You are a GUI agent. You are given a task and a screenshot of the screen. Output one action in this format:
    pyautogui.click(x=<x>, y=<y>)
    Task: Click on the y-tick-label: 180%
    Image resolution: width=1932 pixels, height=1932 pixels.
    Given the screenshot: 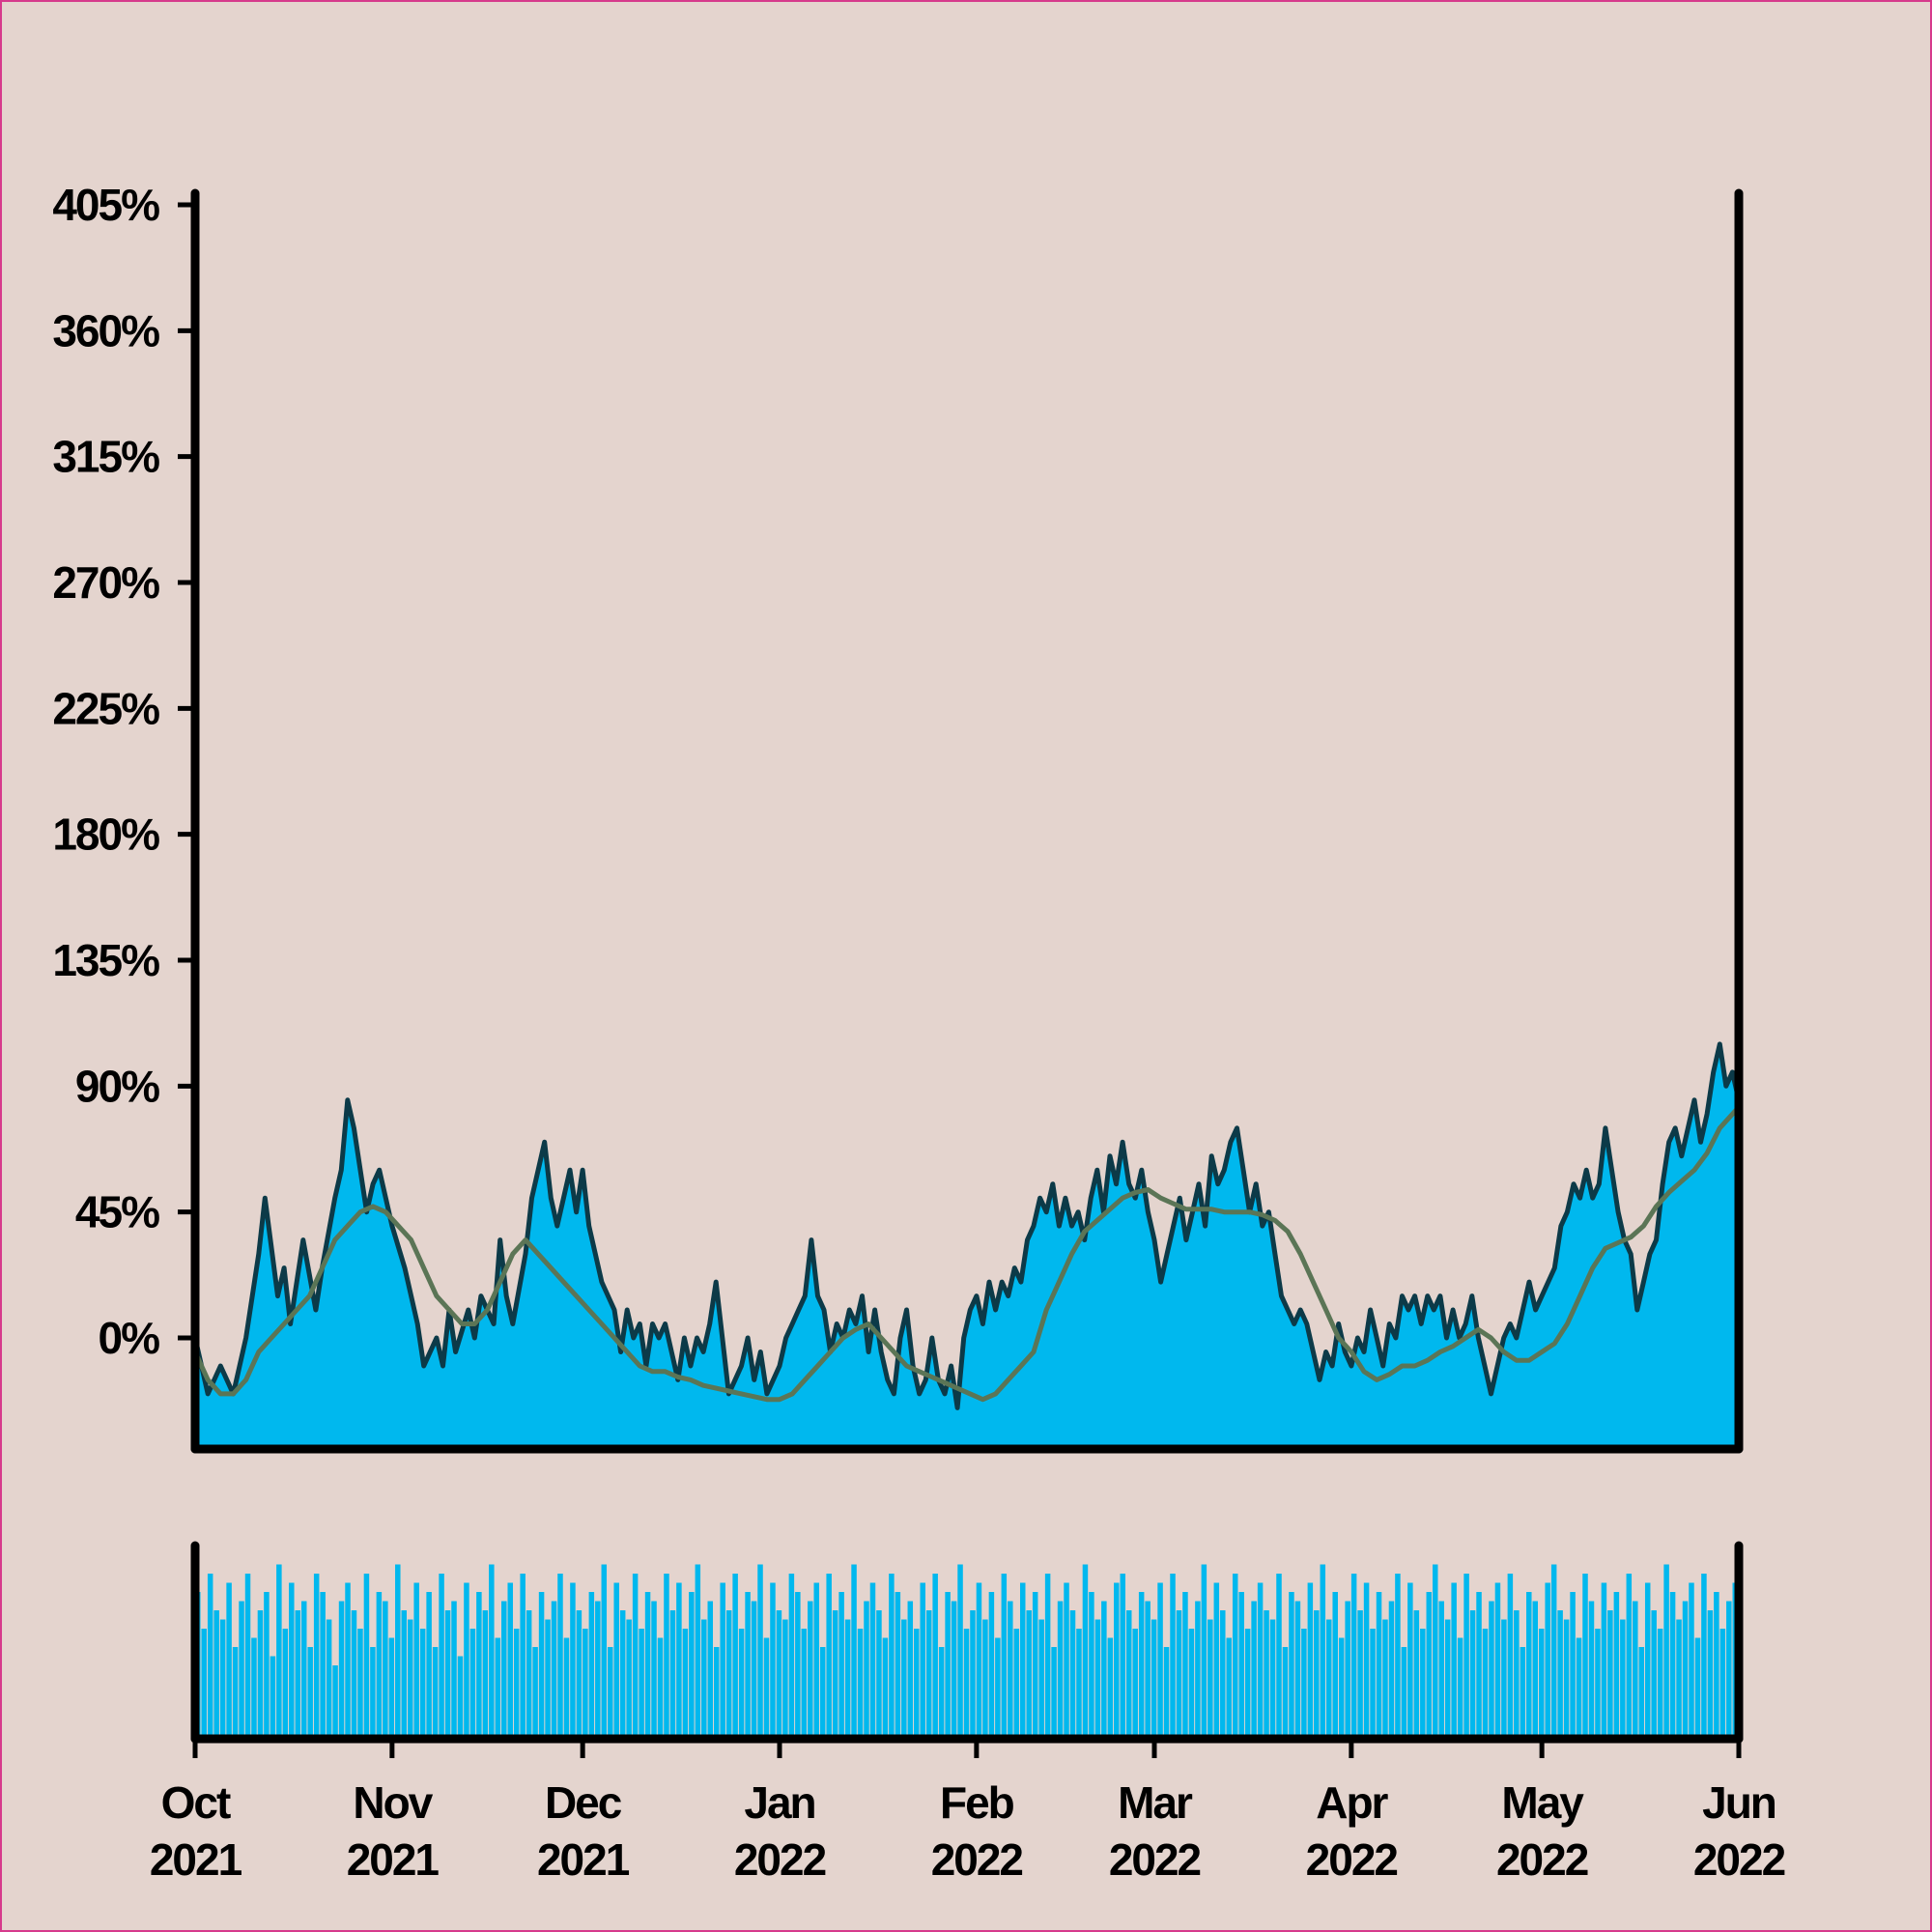 What is the action you would take?
    pyautogui.click(x=105, y=835)
    